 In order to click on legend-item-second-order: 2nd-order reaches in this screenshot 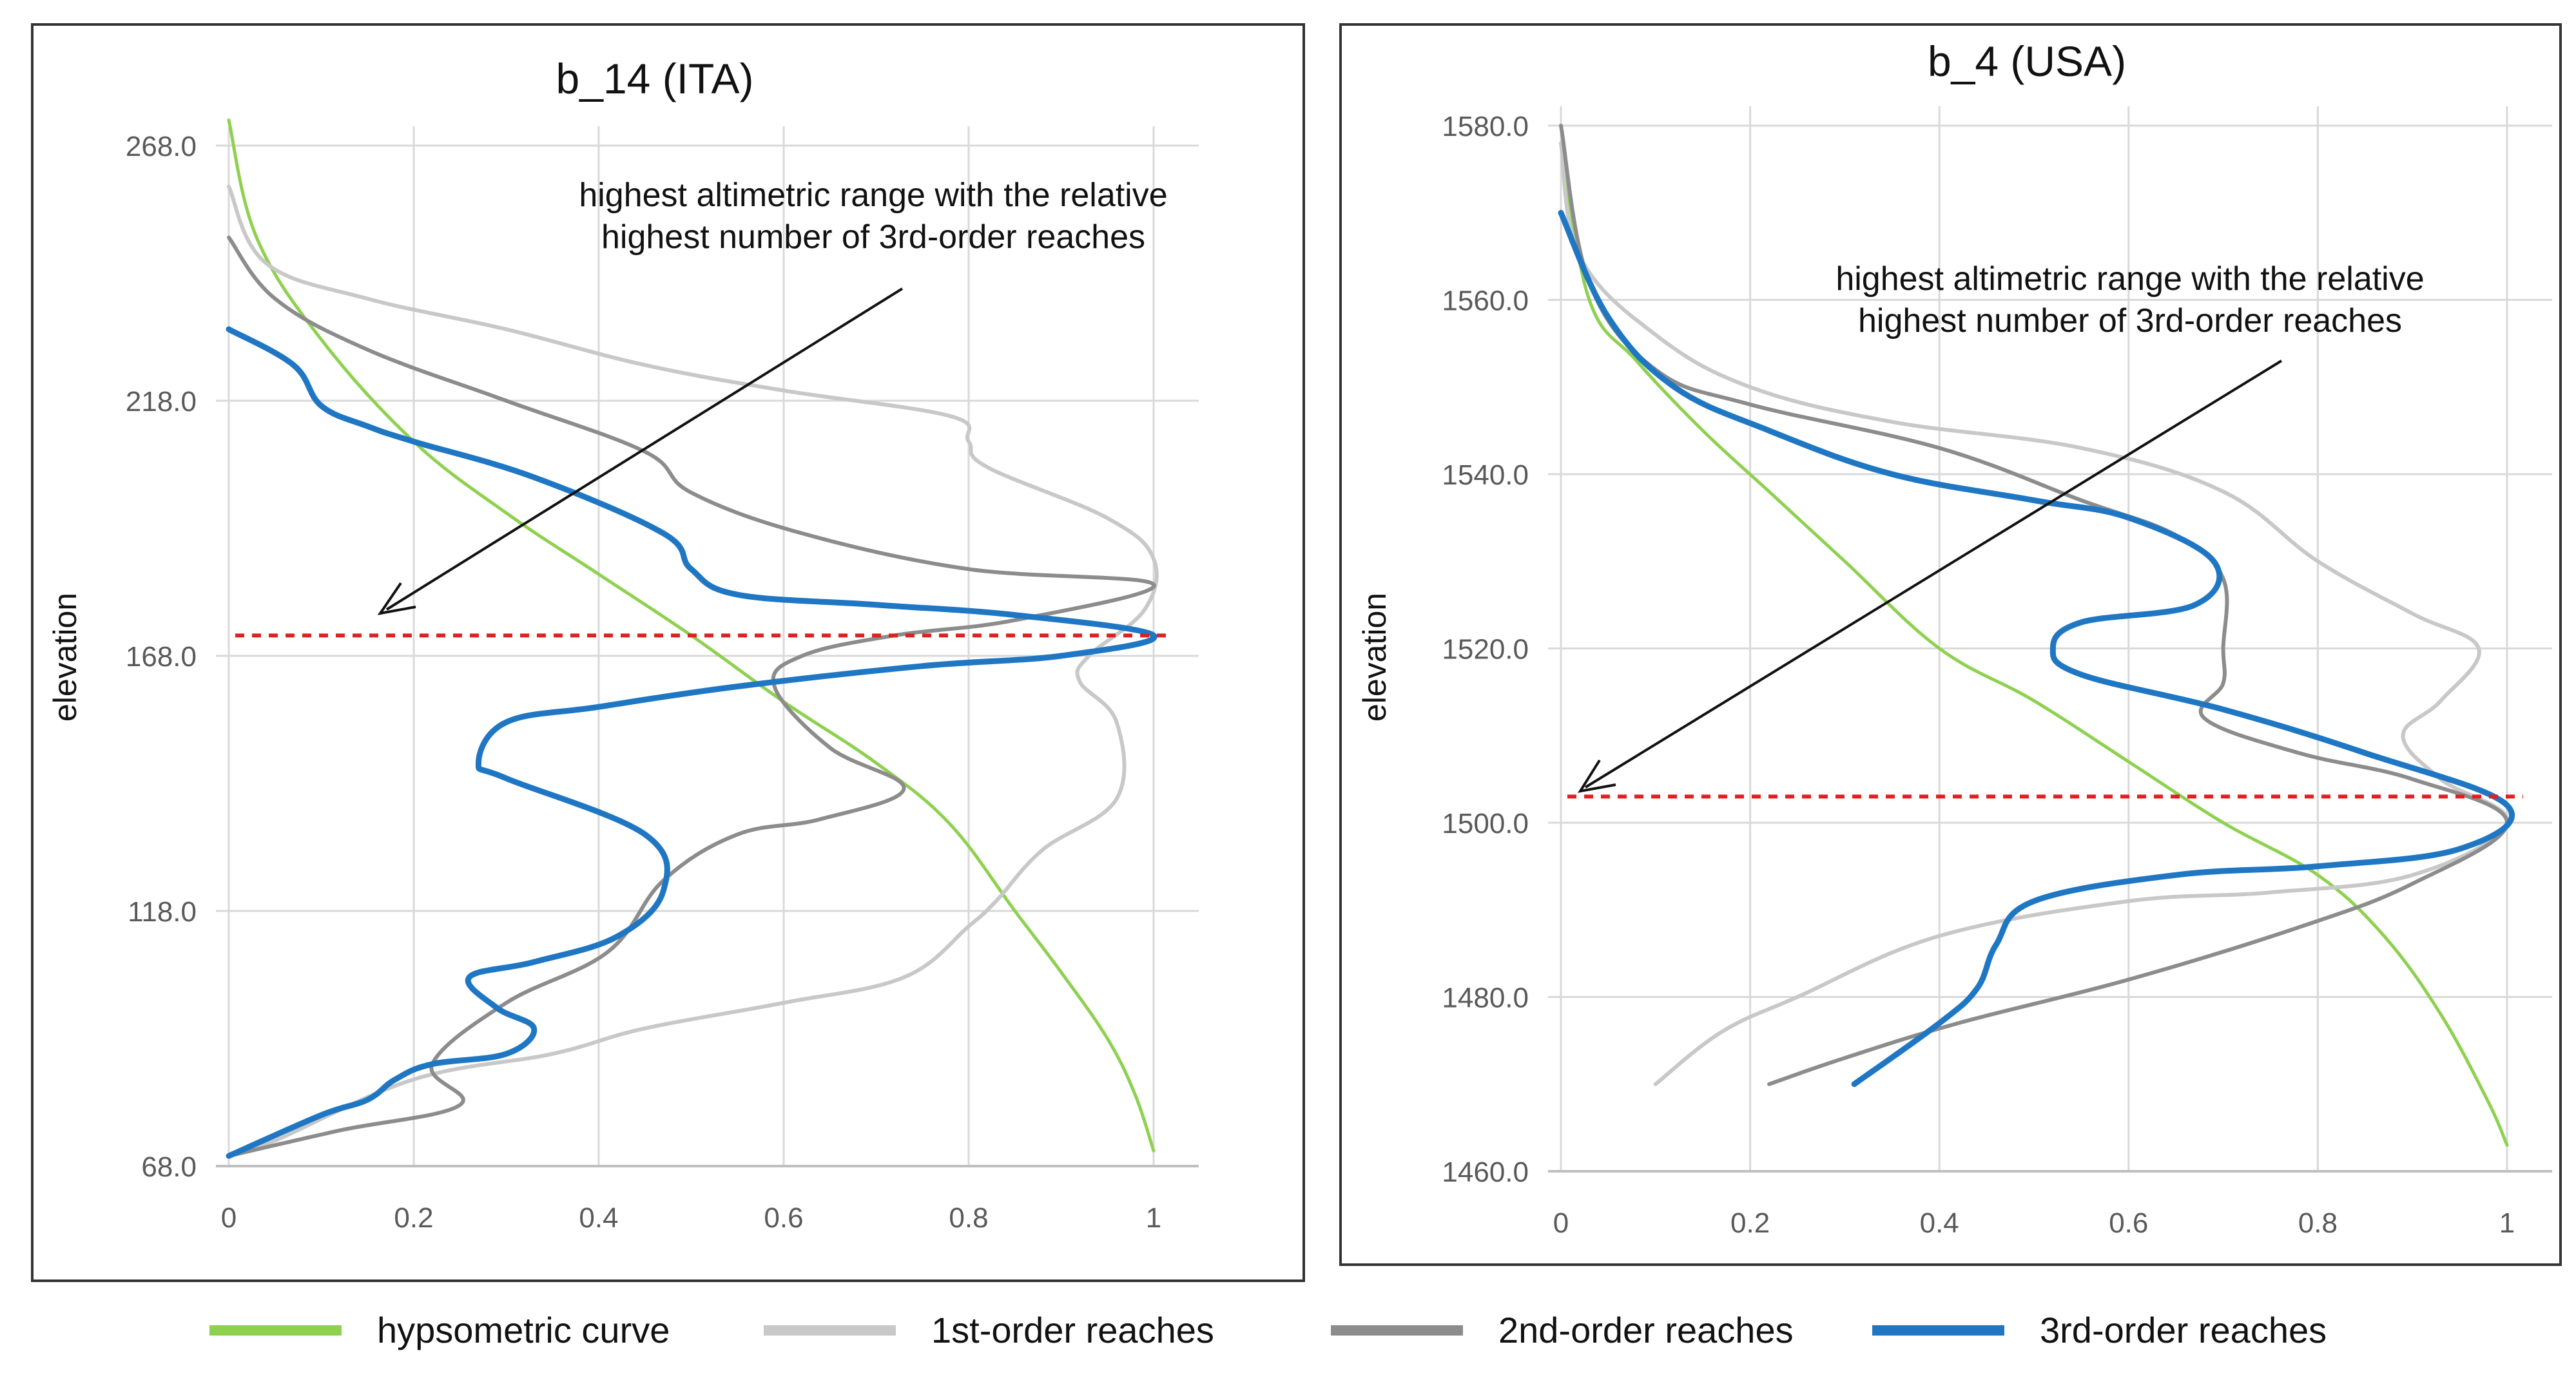, I will do `click(1562, 1330)`.